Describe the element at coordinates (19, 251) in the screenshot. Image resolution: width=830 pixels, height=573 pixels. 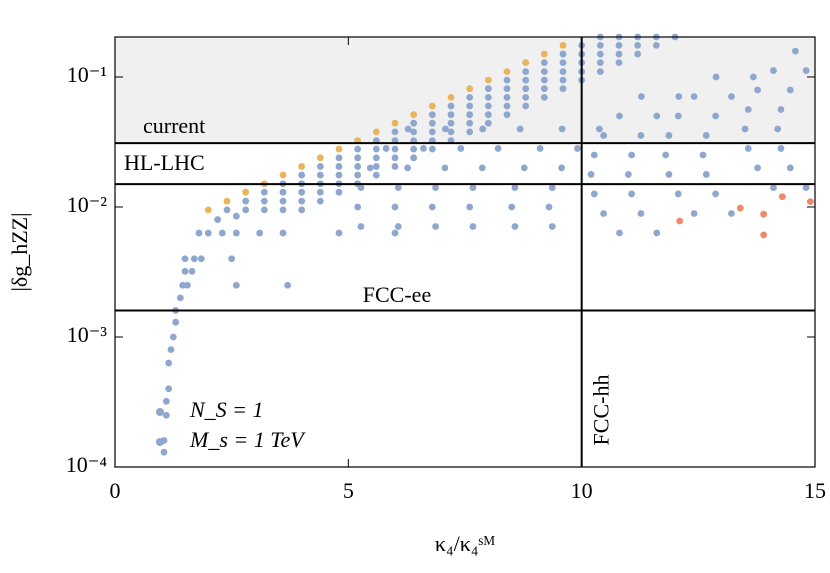
I see `y-axis-label: |δg_hZZ|` at that location.